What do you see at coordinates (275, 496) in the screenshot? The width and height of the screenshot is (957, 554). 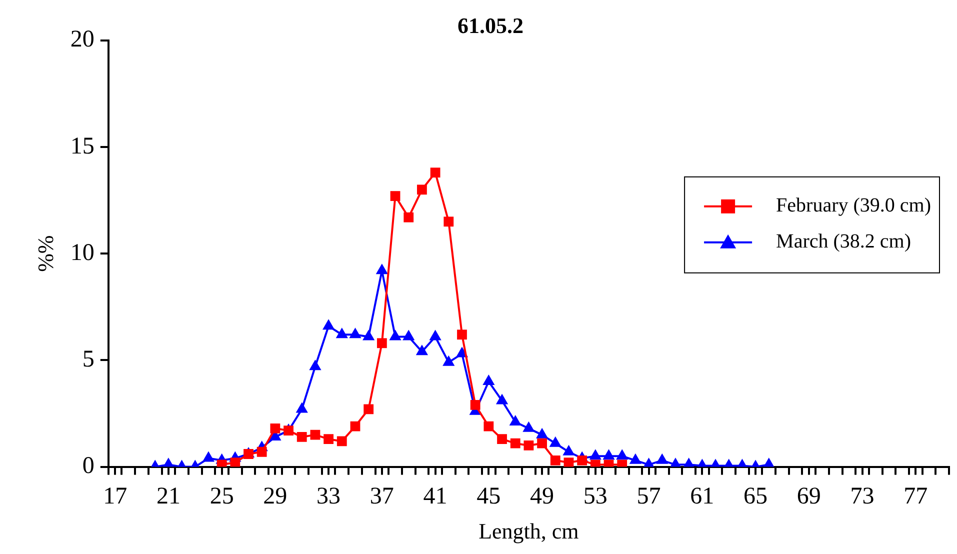 I see `x-tick-label: 29` at bounding box center [275, 496].